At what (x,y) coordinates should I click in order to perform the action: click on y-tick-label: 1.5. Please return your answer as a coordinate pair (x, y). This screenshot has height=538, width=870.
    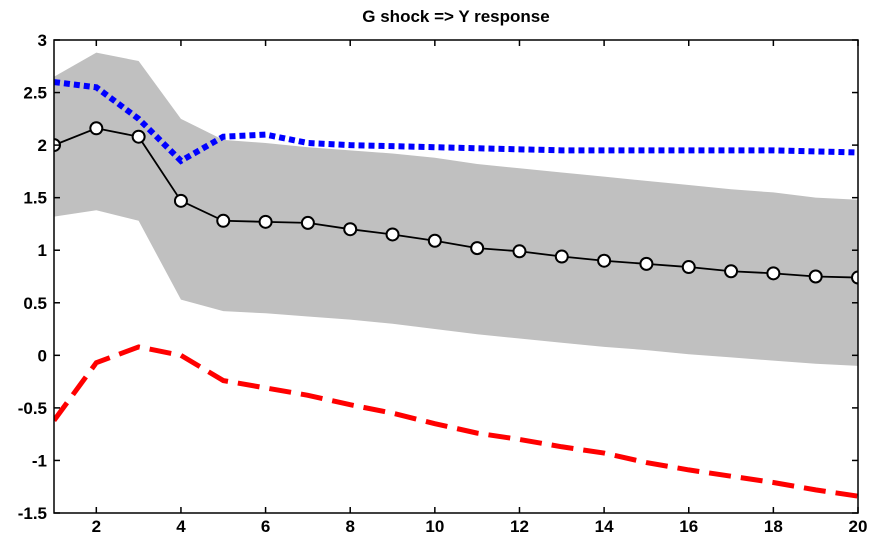
    Looking at the image, I should click on (35, 198).